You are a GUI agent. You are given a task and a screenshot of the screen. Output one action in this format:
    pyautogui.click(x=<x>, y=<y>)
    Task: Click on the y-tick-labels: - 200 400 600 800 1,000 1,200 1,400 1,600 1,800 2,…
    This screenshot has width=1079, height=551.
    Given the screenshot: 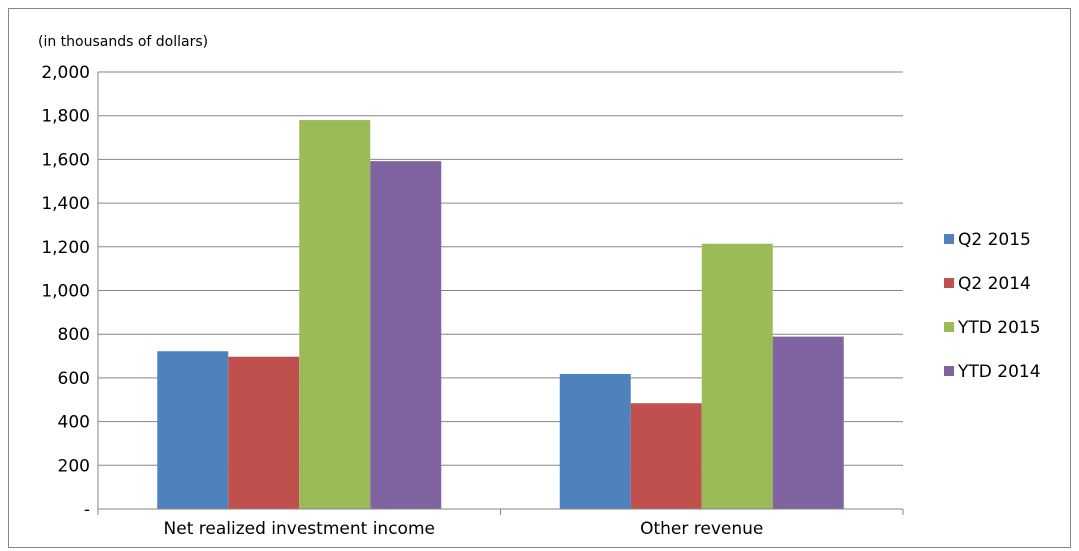 What is the action you would take?
    pyautogui.click(x=65, y=291)
    